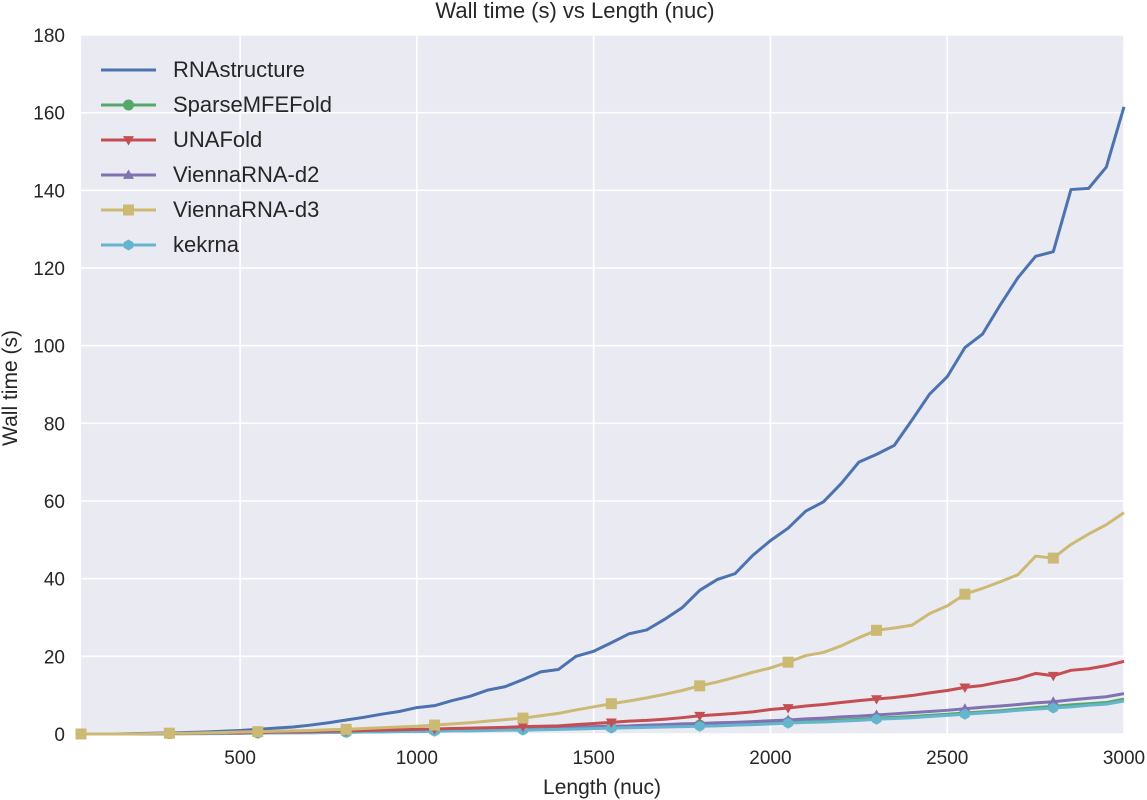 This screenshot has height=800, width=1147. I want to click on y-tick-label: 160, so click(49, 114).